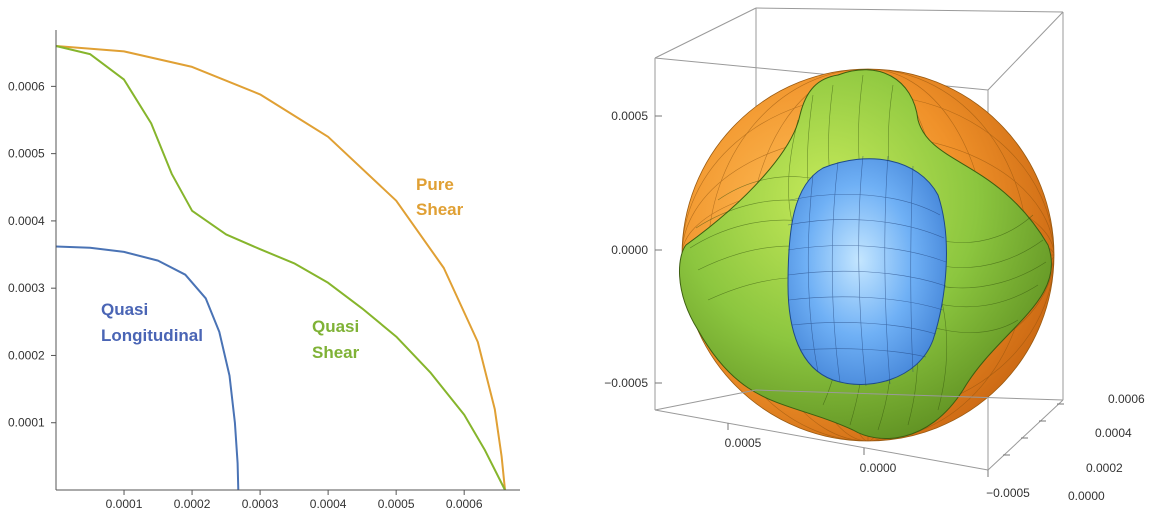 This screenshot has height=512, width=1156. What do you see at coordinates (335, 326) in the screenshot?
I see `label-quasi-shear: Quasi` at bounding box center [335, 326].